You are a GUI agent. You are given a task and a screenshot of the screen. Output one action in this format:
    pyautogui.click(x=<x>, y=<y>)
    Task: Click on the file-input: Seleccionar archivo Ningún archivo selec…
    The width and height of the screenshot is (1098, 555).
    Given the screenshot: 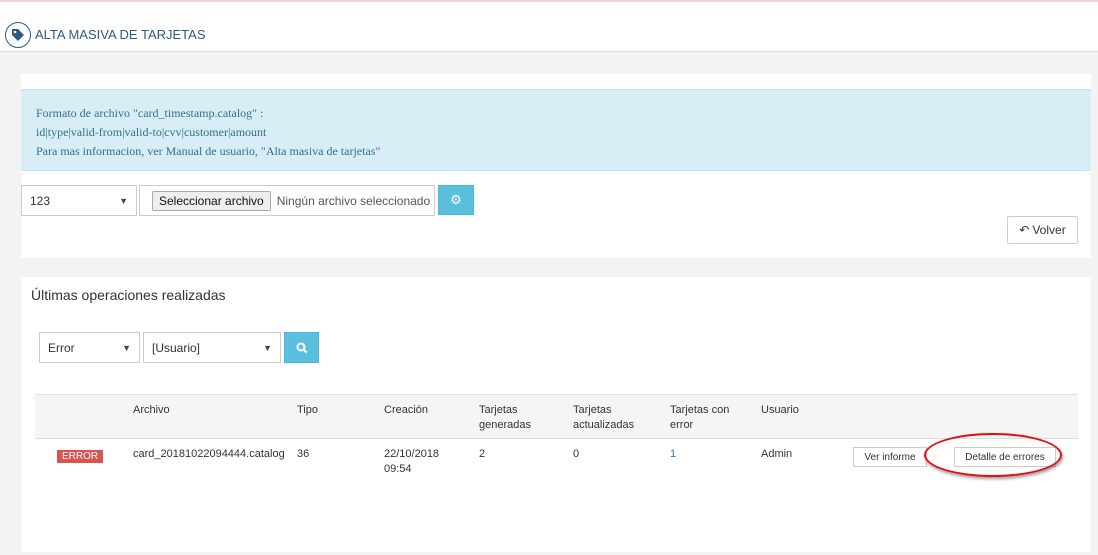 What is the action you would take?
    pyautogui.click(x=287, y=200)
    